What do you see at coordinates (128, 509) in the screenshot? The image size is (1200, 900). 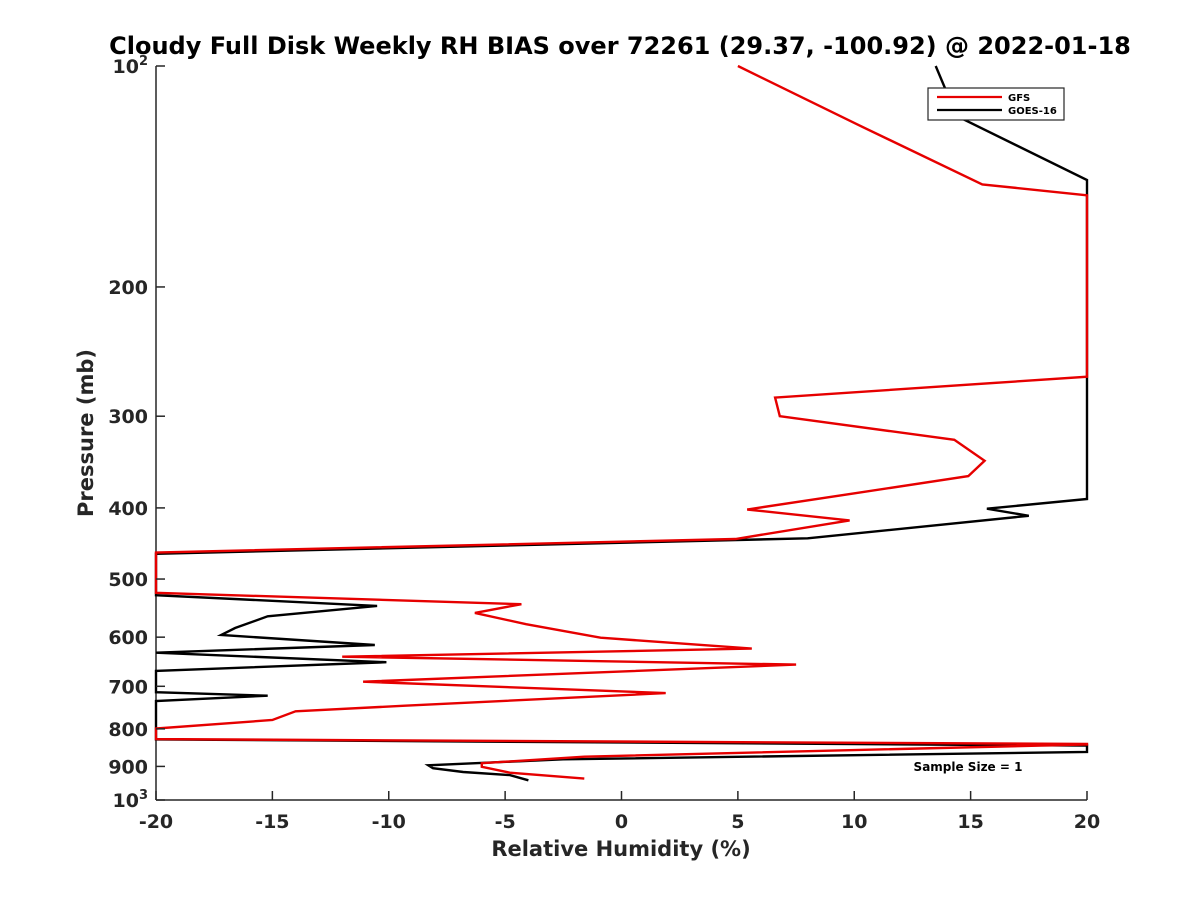 I see `y-tick-label: 400` at bounding box center [128, 509].